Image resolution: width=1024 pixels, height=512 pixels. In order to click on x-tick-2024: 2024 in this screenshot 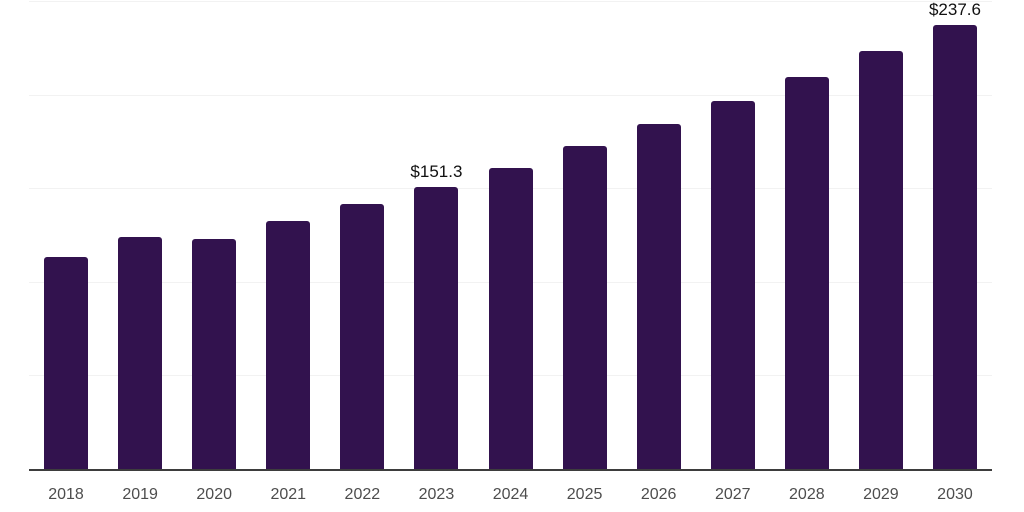, I will do `click(510, 494)`.